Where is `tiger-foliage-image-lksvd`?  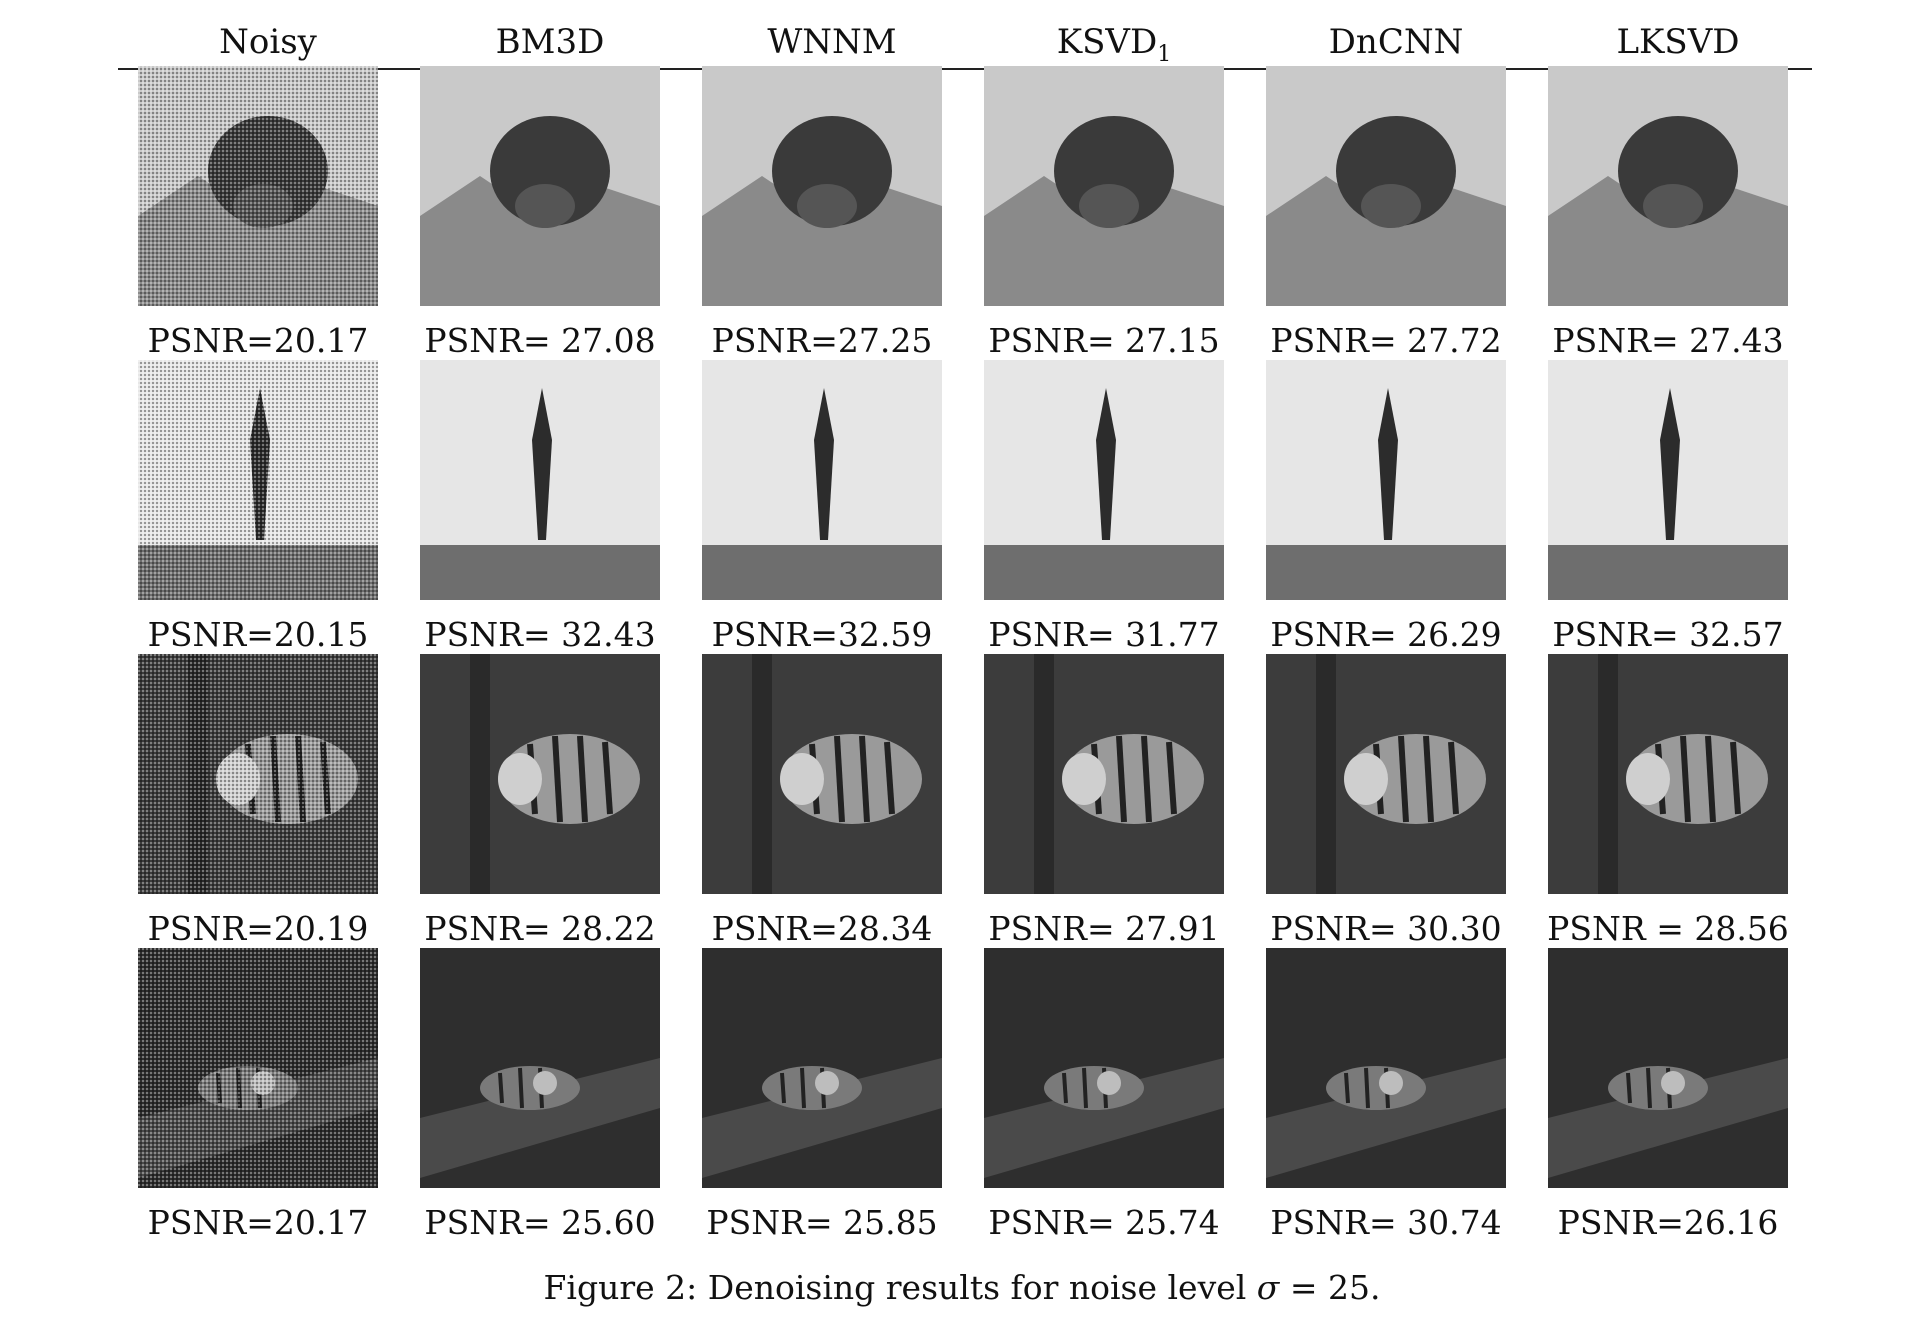 tiger-foliage-image-lksvd is located at coordinates (1668, 1068).